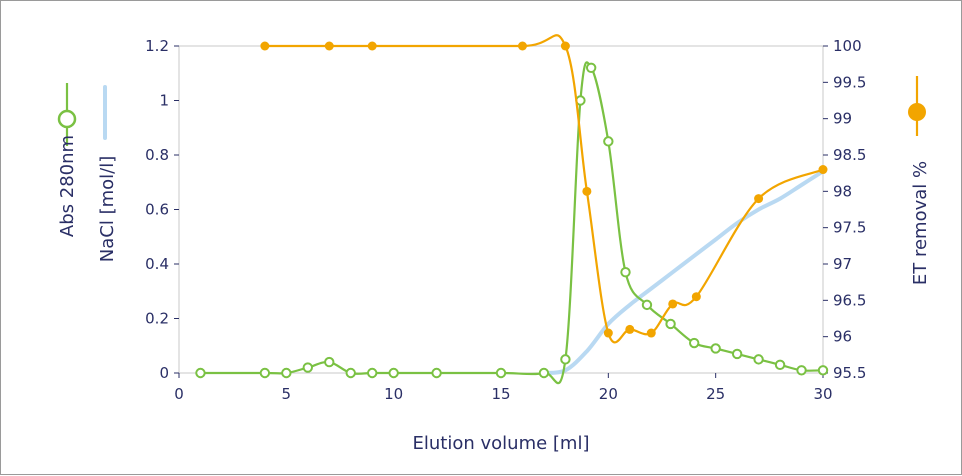 The height and width of the screenshot is (476, 962). Describe the element at coordinates (849, 300) in the screenshot. I see `y-right-tick-label: 96.5` at that location.